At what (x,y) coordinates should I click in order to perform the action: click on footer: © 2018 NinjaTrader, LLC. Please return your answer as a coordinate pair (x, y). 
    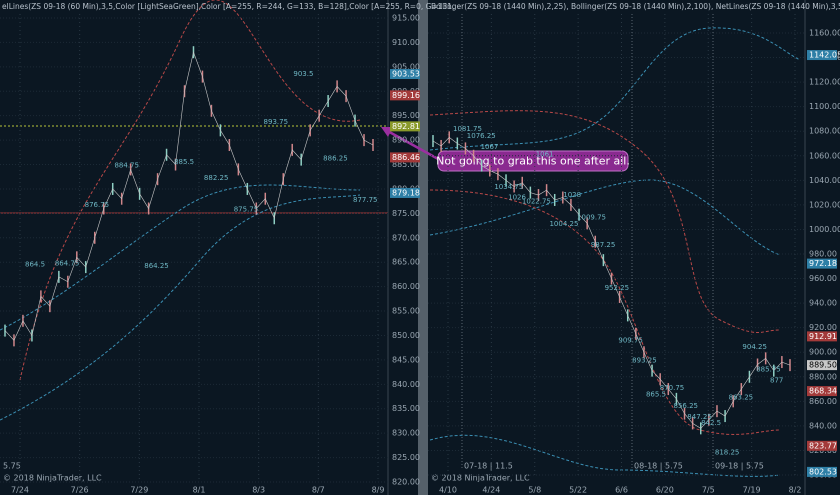
    Looking at the image, I should click on (52, 478).